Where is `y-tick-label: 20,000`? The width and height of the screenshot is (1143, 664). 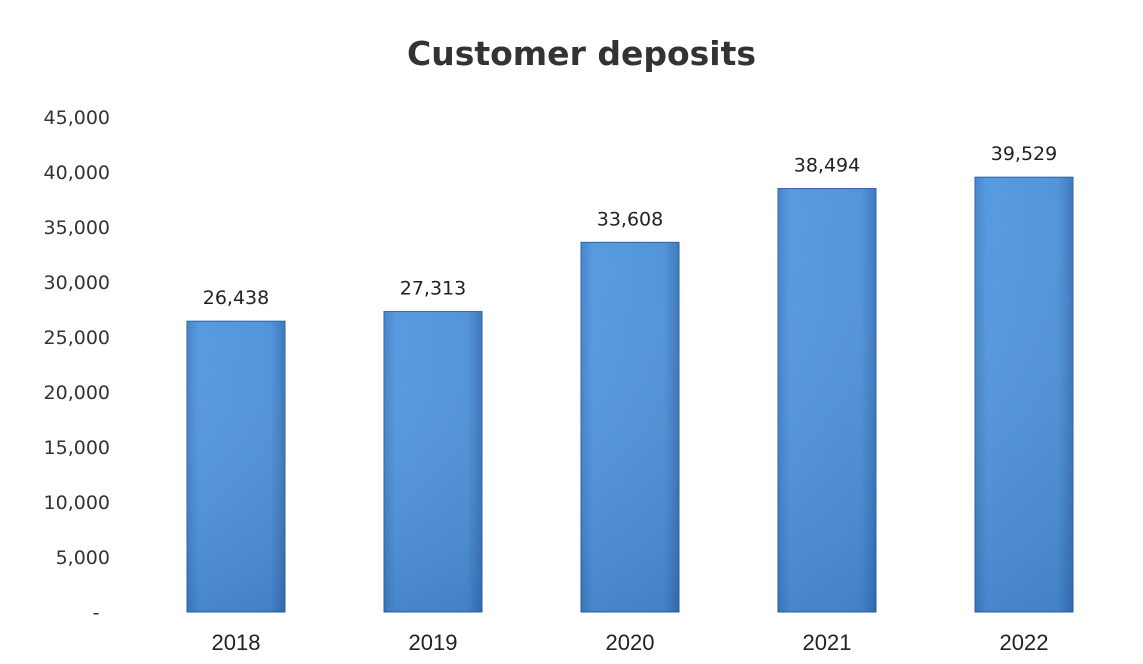 y-tick-label: 20,000 is located at coordinates (77, 393).